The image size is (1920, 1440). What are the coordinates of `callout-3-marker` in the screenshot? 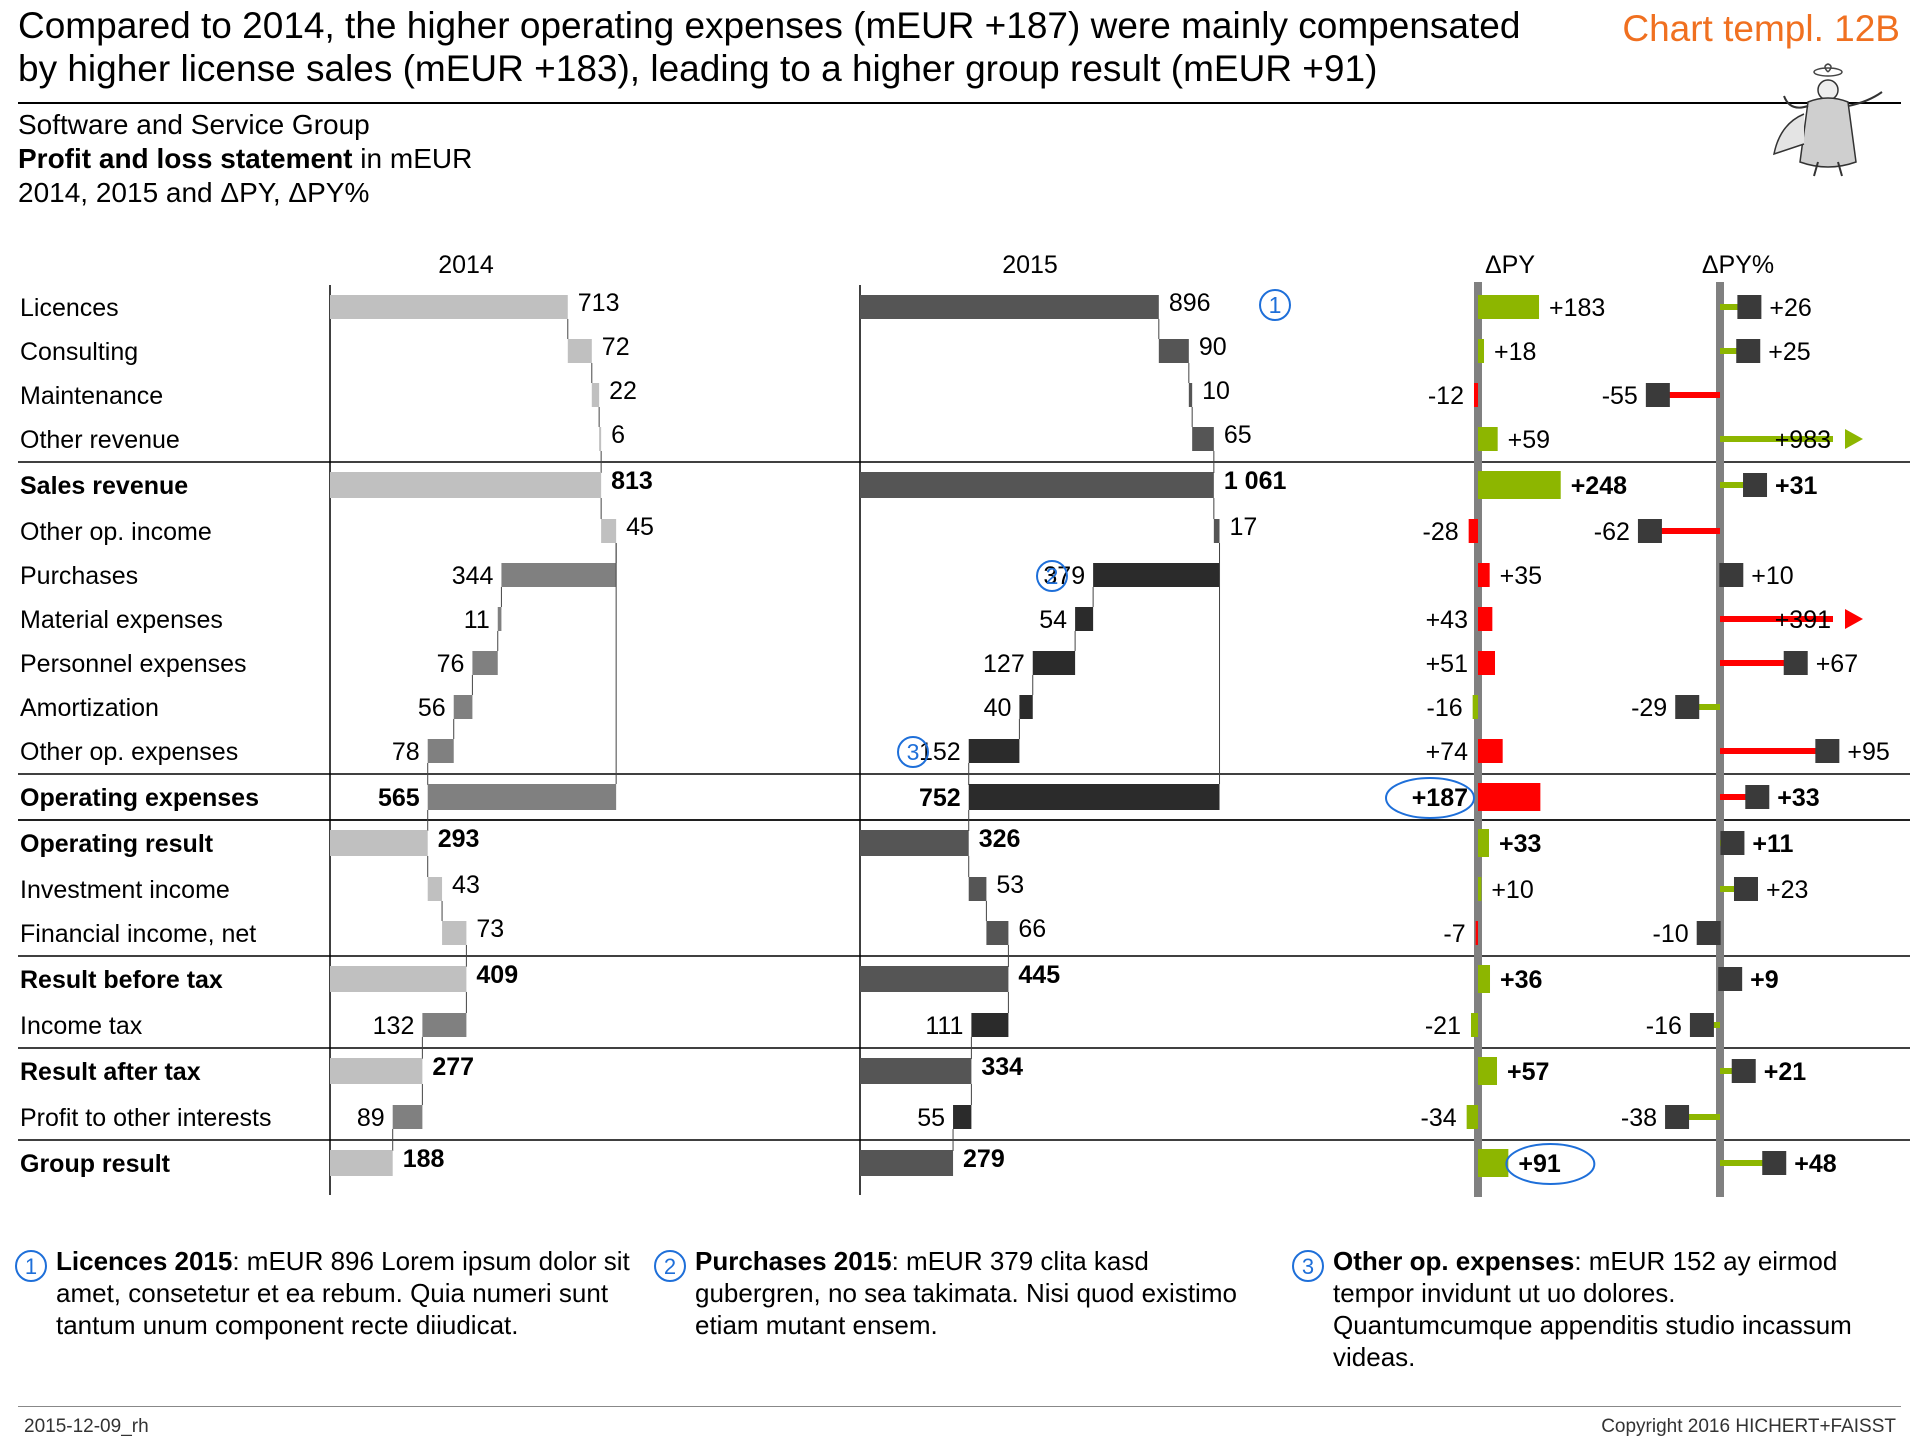 It's located at (913, 752).